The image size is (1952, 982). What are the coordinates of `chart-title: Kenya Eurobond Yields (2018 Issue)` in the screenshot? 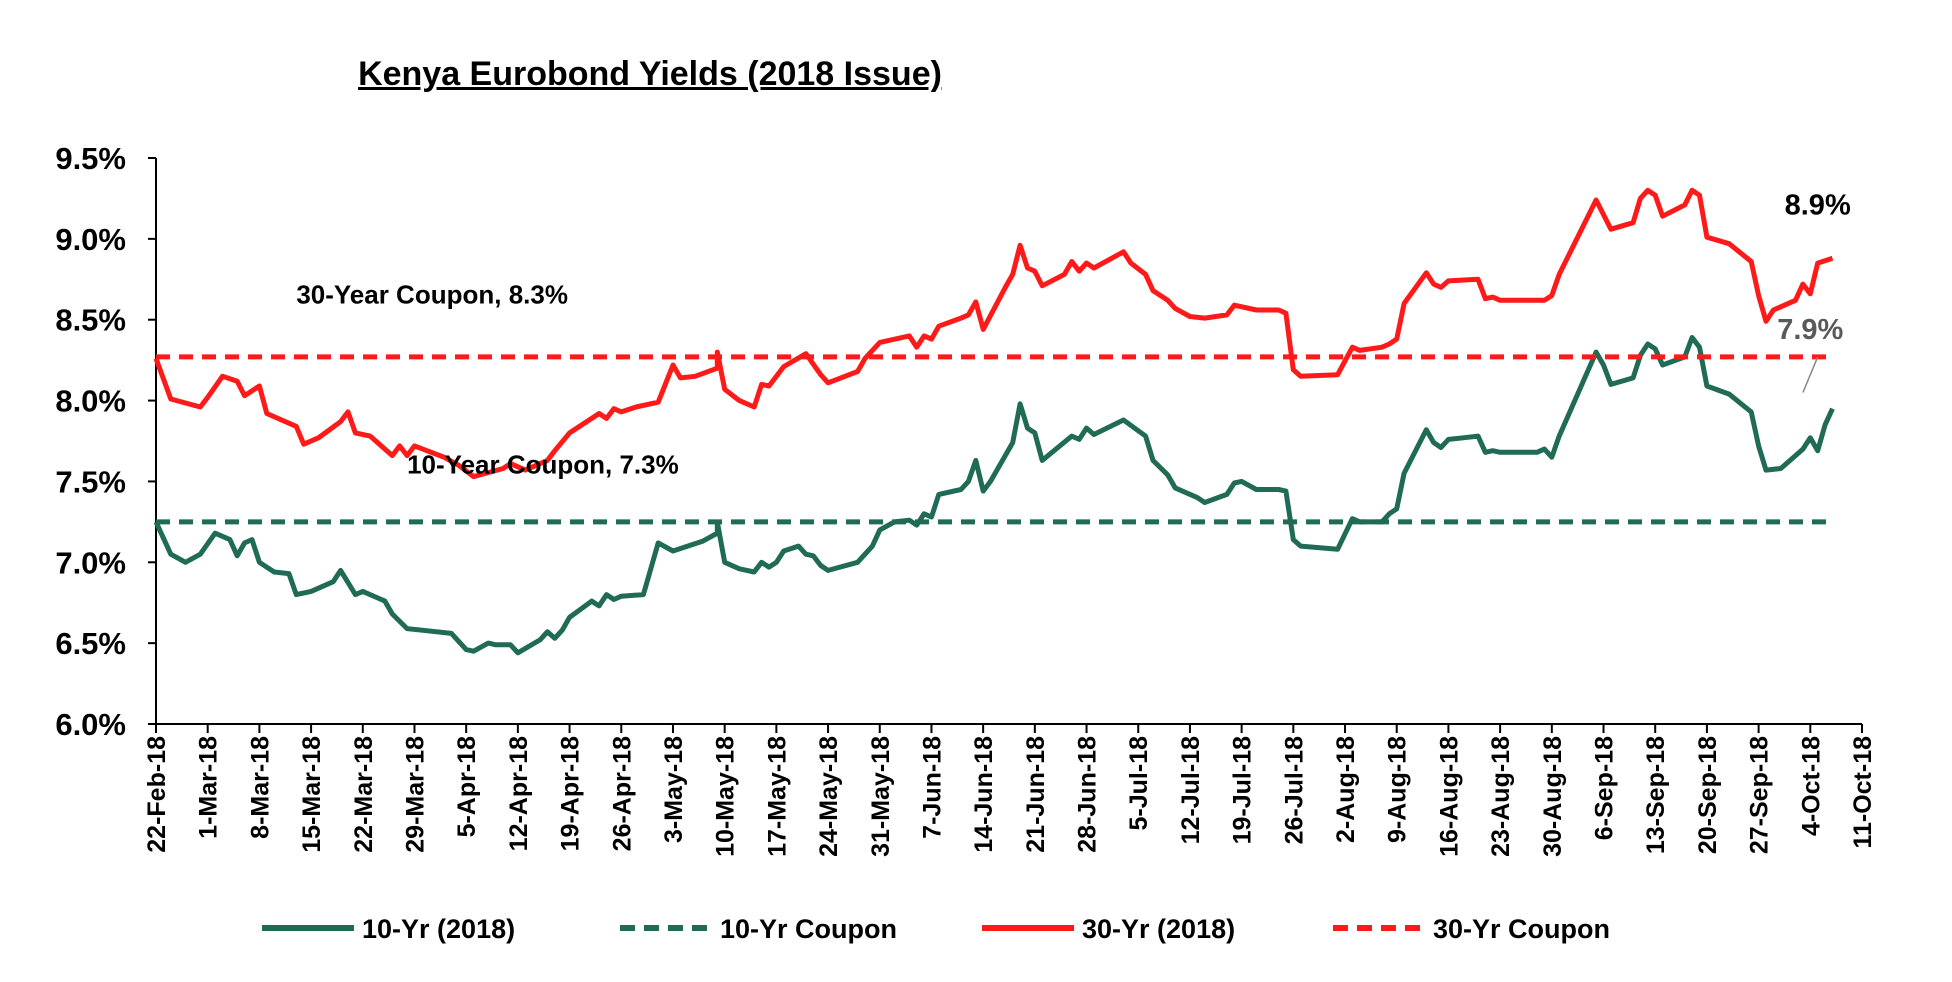 It's located at (650, 74).